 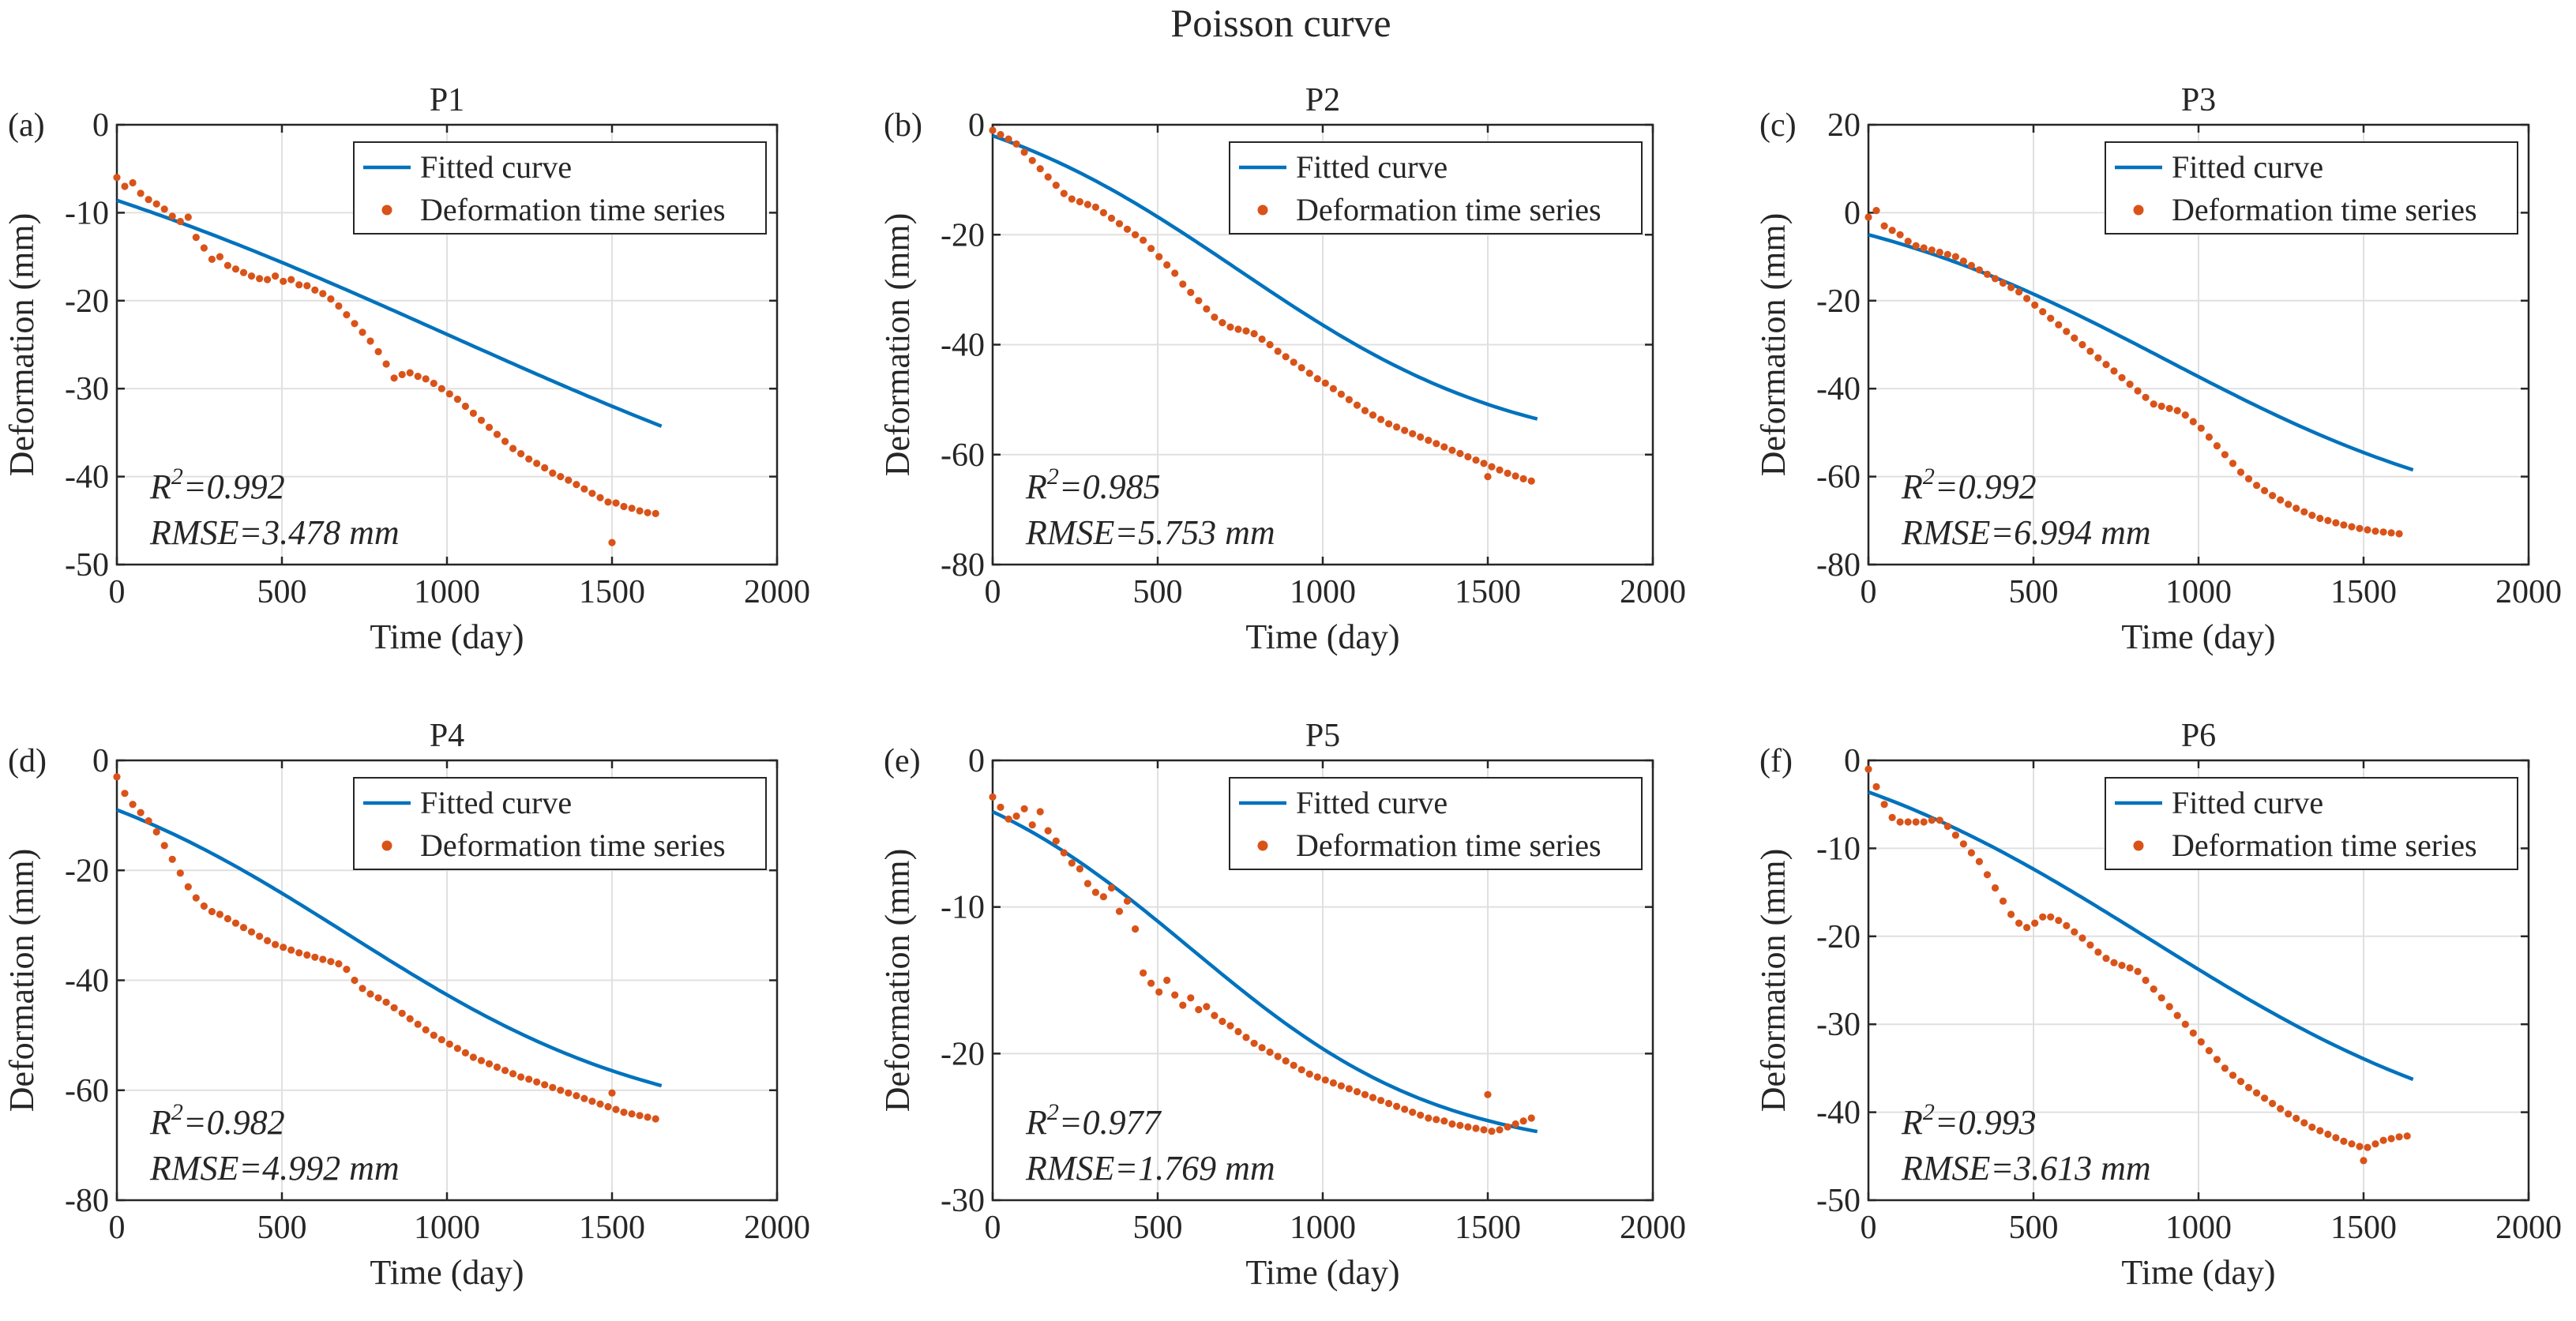 I want to click on y-axis-label: Deformation (mm), so click(x=1773, y=981).